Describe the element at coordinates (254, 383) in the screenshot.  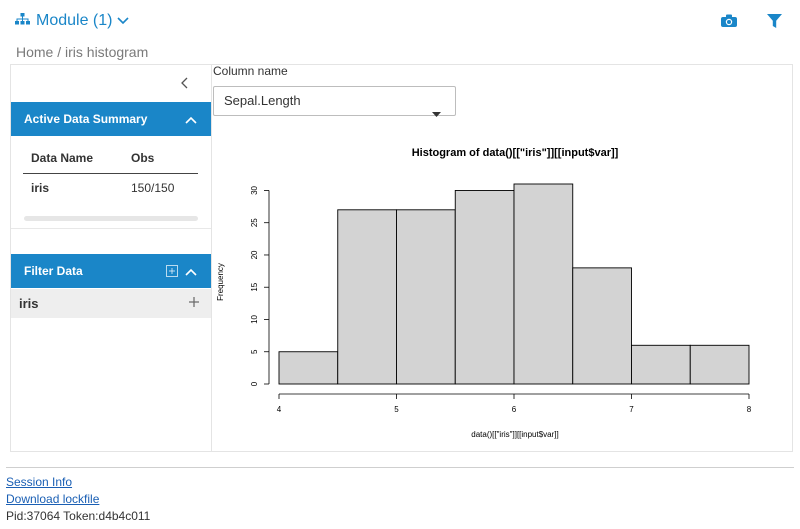
I see `y-tick-label: 0` at that location.